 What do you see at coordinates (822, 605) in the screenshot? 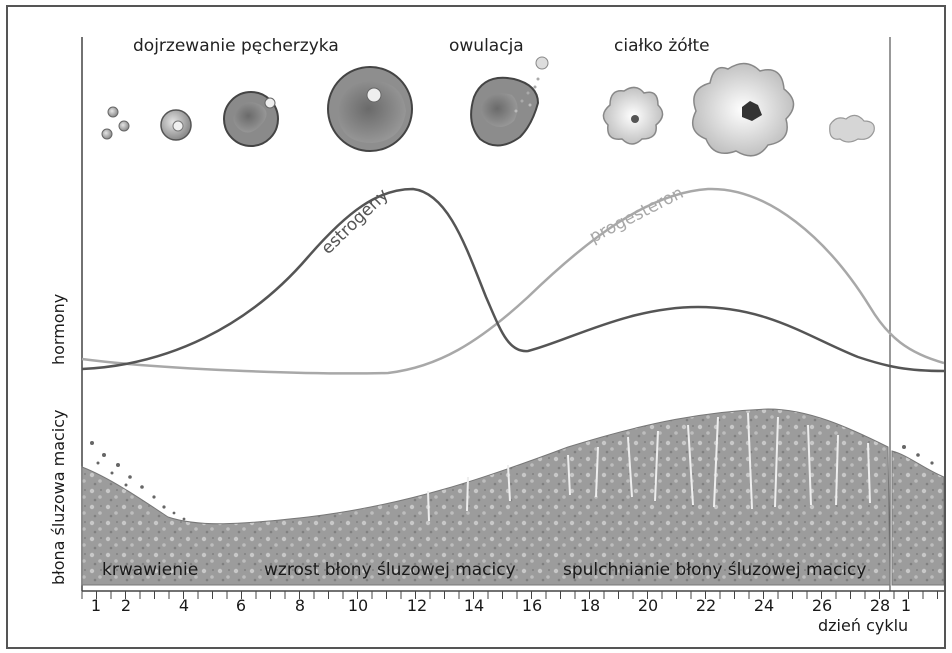
I see `day-tick-label: 26` at bounding box center [822, 605].